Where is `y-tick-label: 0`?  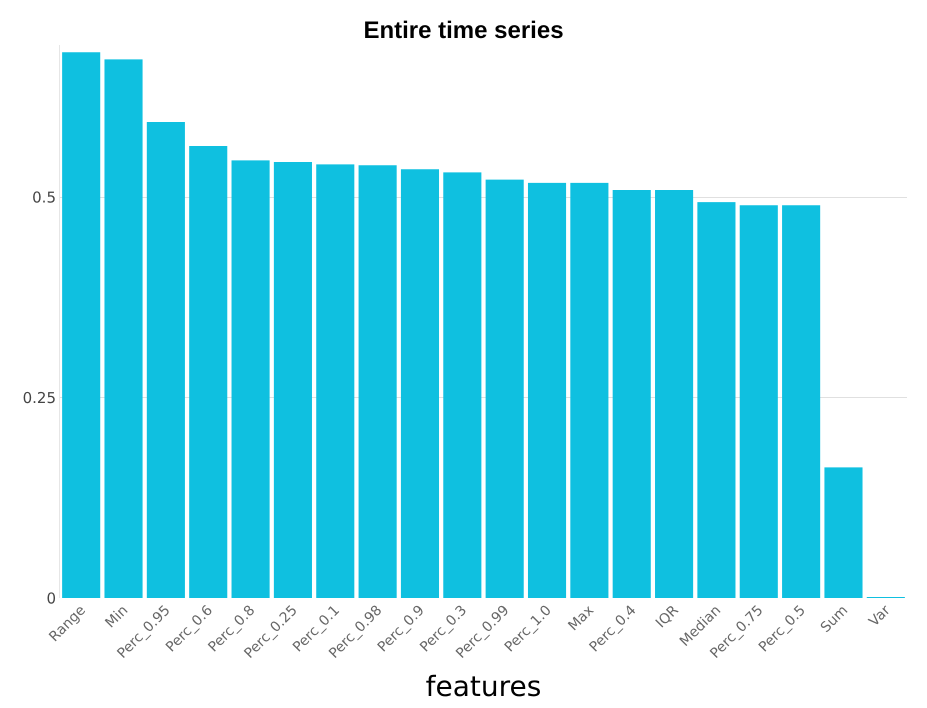
y-tick-label: 0 is located at coordinates (51, 598).